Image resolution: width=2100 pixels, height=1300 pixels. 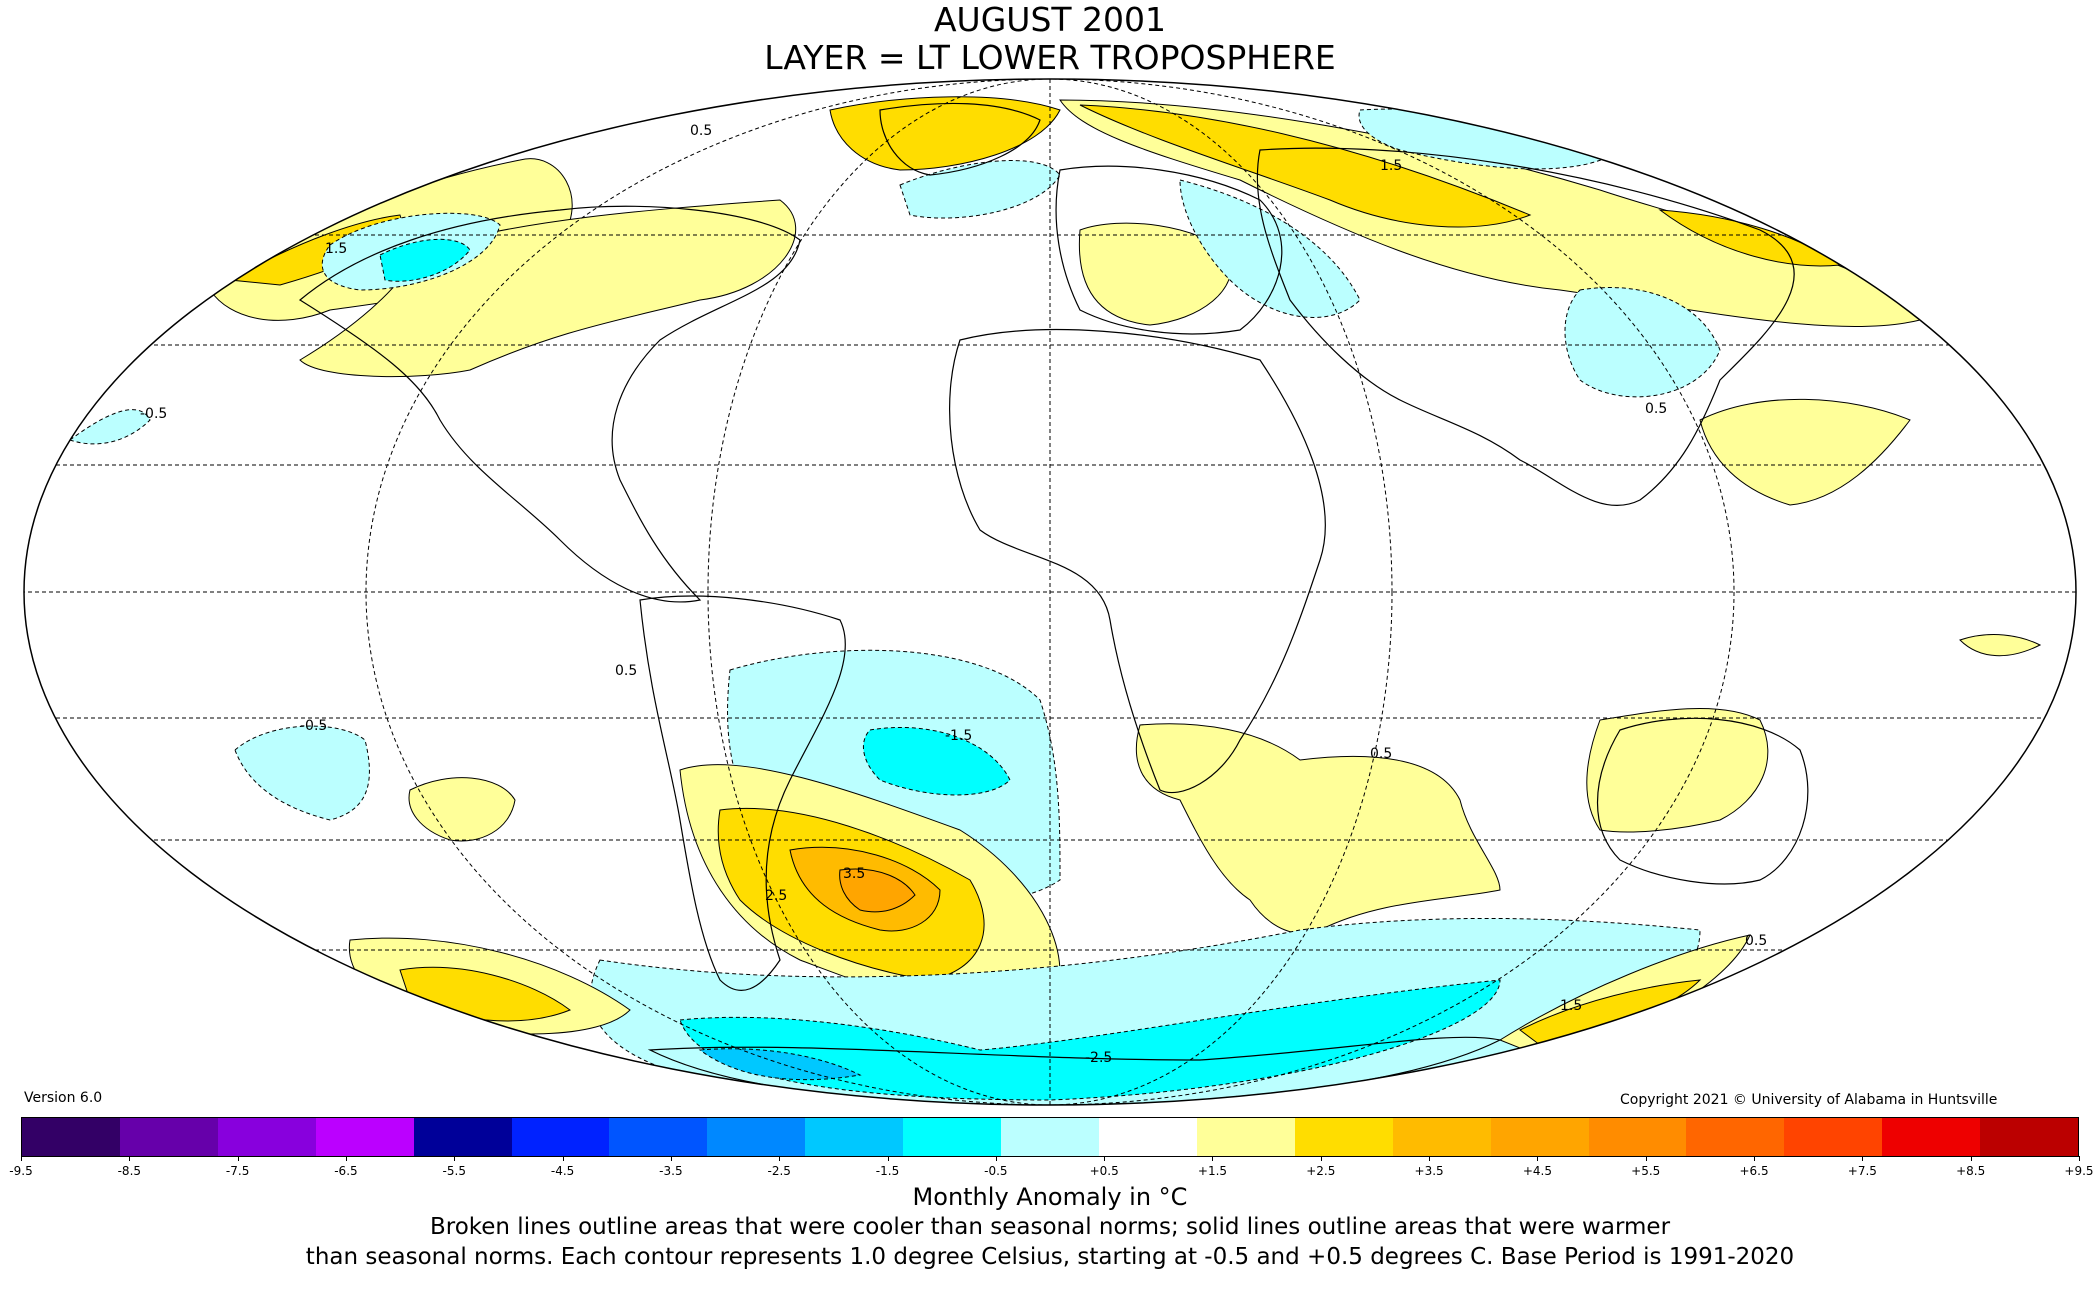 I want to click on colorbar-tick-label: -3.5, so click(x=671, y=1171).